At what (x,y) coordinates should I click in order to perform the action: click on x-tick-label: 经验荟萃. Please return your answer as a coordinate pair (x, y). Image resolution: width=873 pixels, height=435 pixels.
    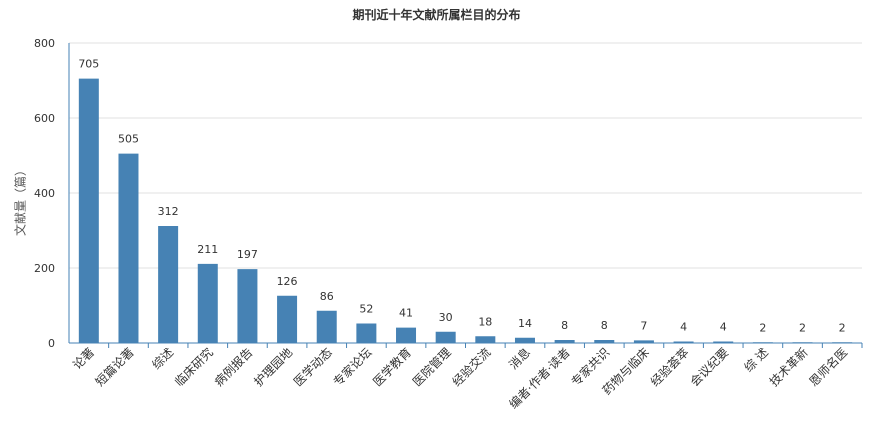
    Looking at the image, I should click on (669, 367).